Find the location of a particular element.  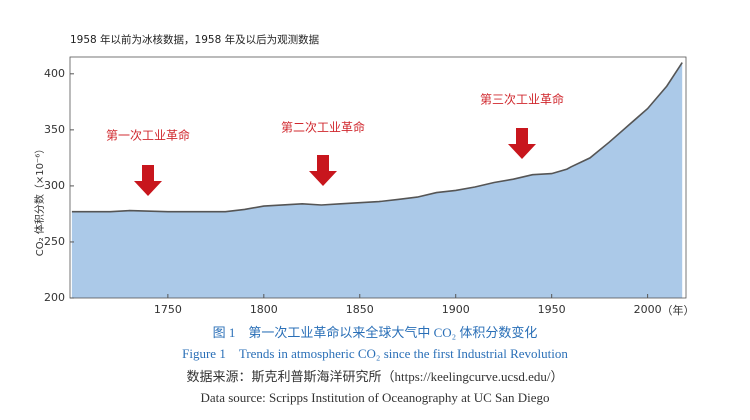

y-axis-label: CO₂ 体积分数（×10⁻⁶） is located at coordinates (39, 200).